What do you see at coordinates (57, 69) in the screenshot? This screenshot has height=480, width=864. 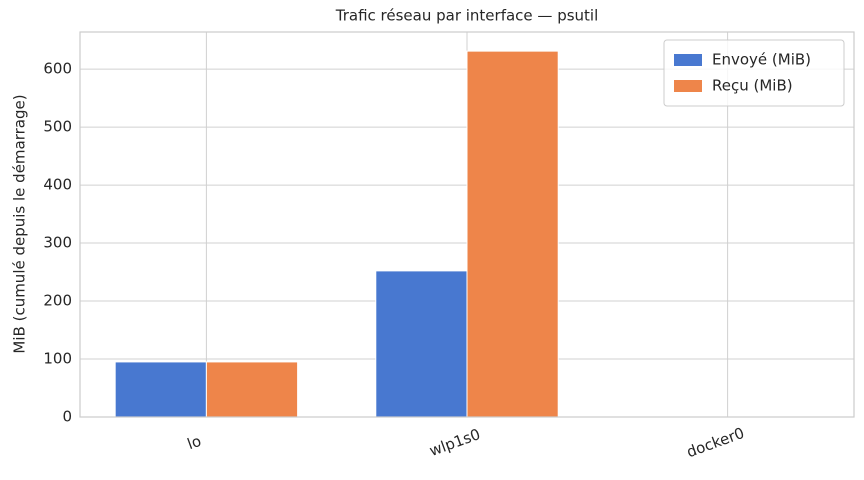 I see `y-tick-label: 600` at bounding box center [57, 69].